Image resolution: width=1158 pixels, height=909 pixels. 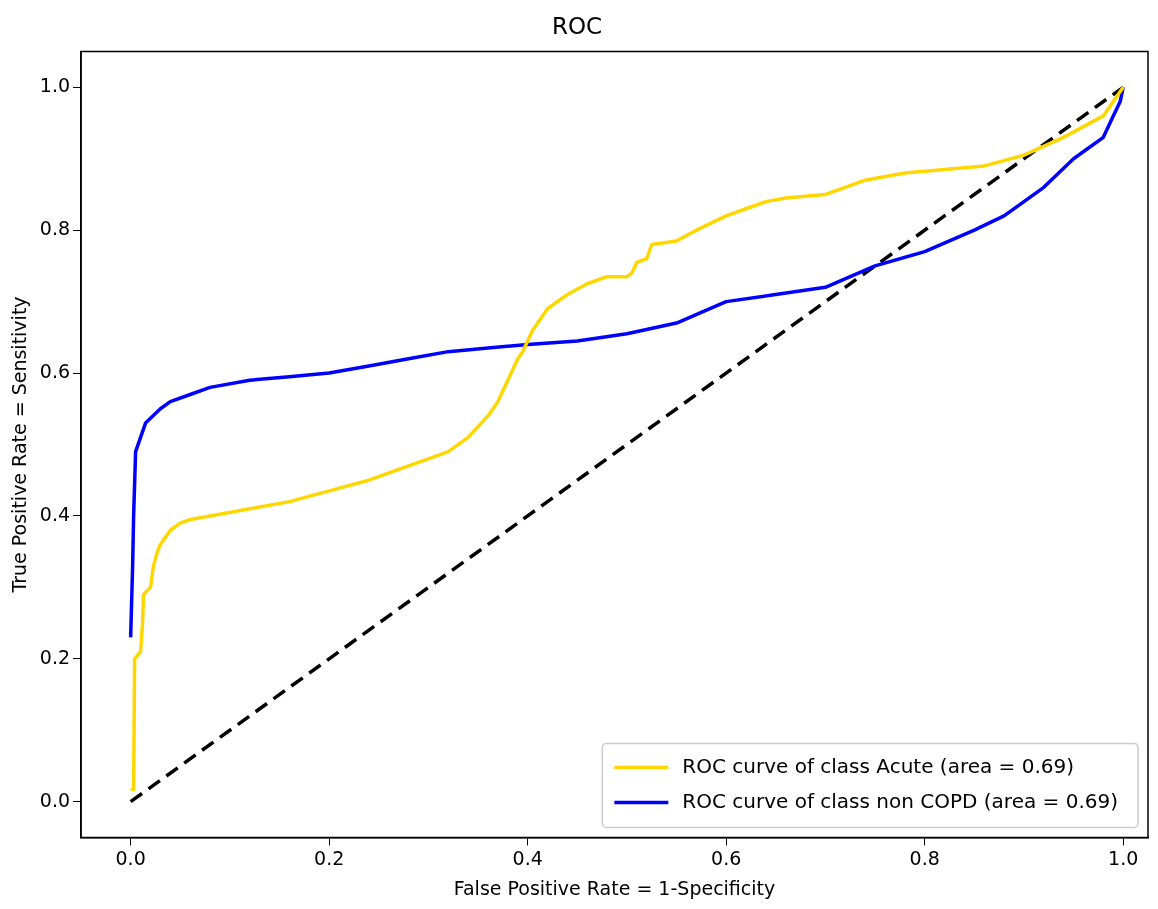 I want to click on x-tick-label: 0.6, so click(x=726, y=857).